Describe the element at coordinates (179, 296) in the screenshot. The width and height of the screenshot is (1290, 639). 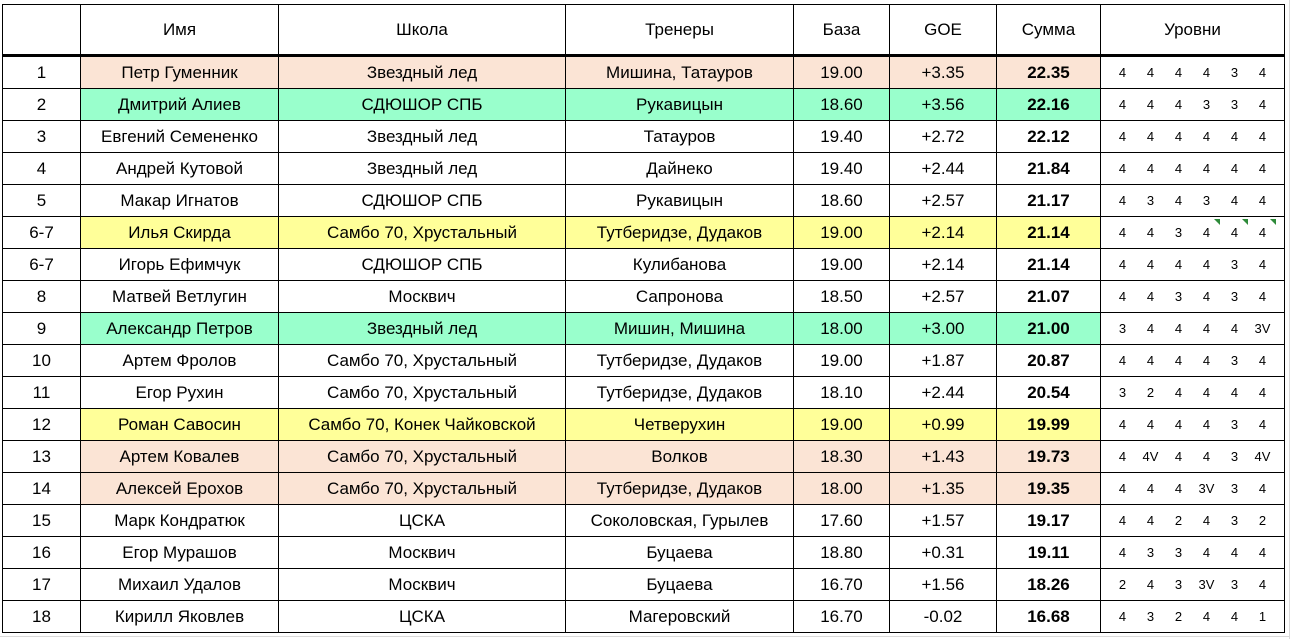
I see `cell-name: Матвей Ветлугин` at that location.